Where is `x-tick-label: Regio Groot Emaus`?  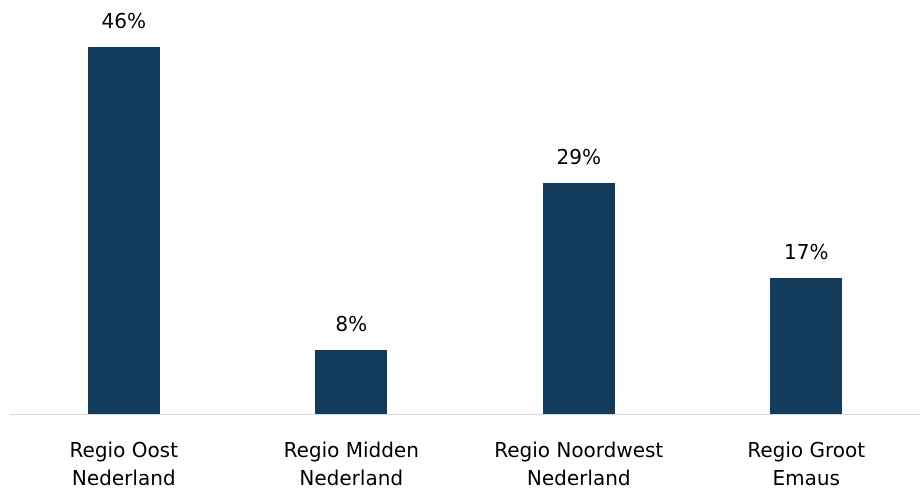
x-tick-label: Regio Groot Emaus is located at coordinates (806, 464).